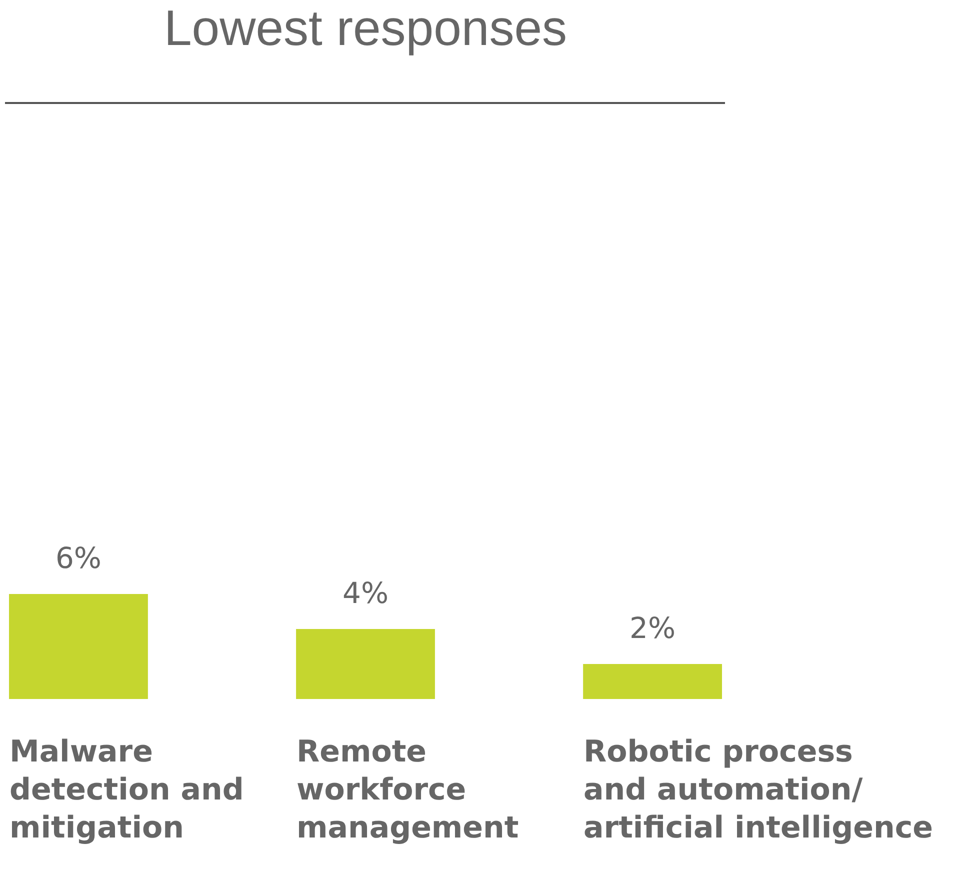 The height and width of the screenshot is (869, 963). Describe the element at coordinates (365, 593) in the screenshot. I see `data-label: 4%` at that location.